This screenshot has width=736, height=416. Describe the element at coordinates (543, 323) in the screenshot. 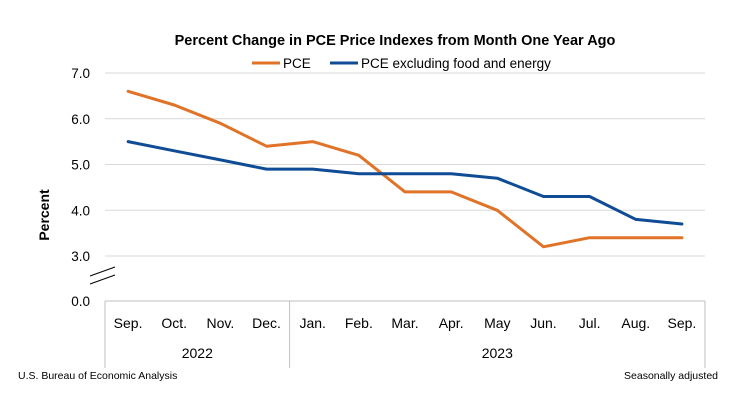

I see `x-tick-label: Jun.` at that location.